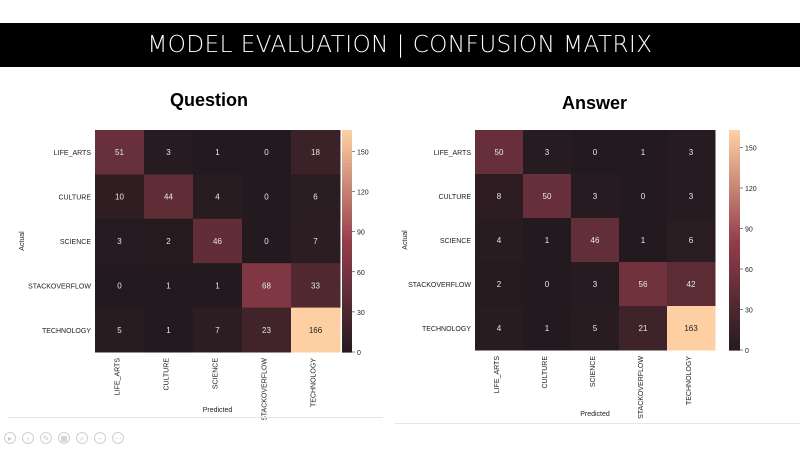 The image size is (800, 450). Describe the element at coordinates (405, 240) in the screenshot. I see `y-axis-label: Actual` at that location.